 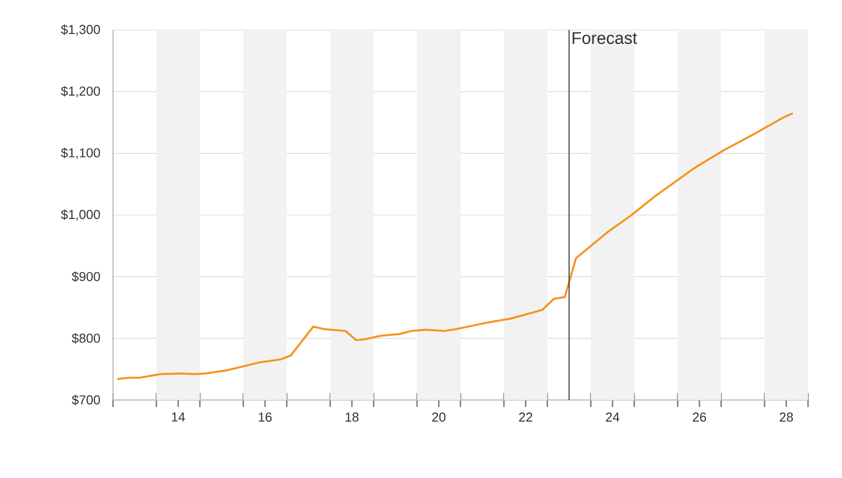 What do you see at coordinates (699, 417) in the screenshot?
I see `x-tick-label: 26` at bounding box center [699, 417].